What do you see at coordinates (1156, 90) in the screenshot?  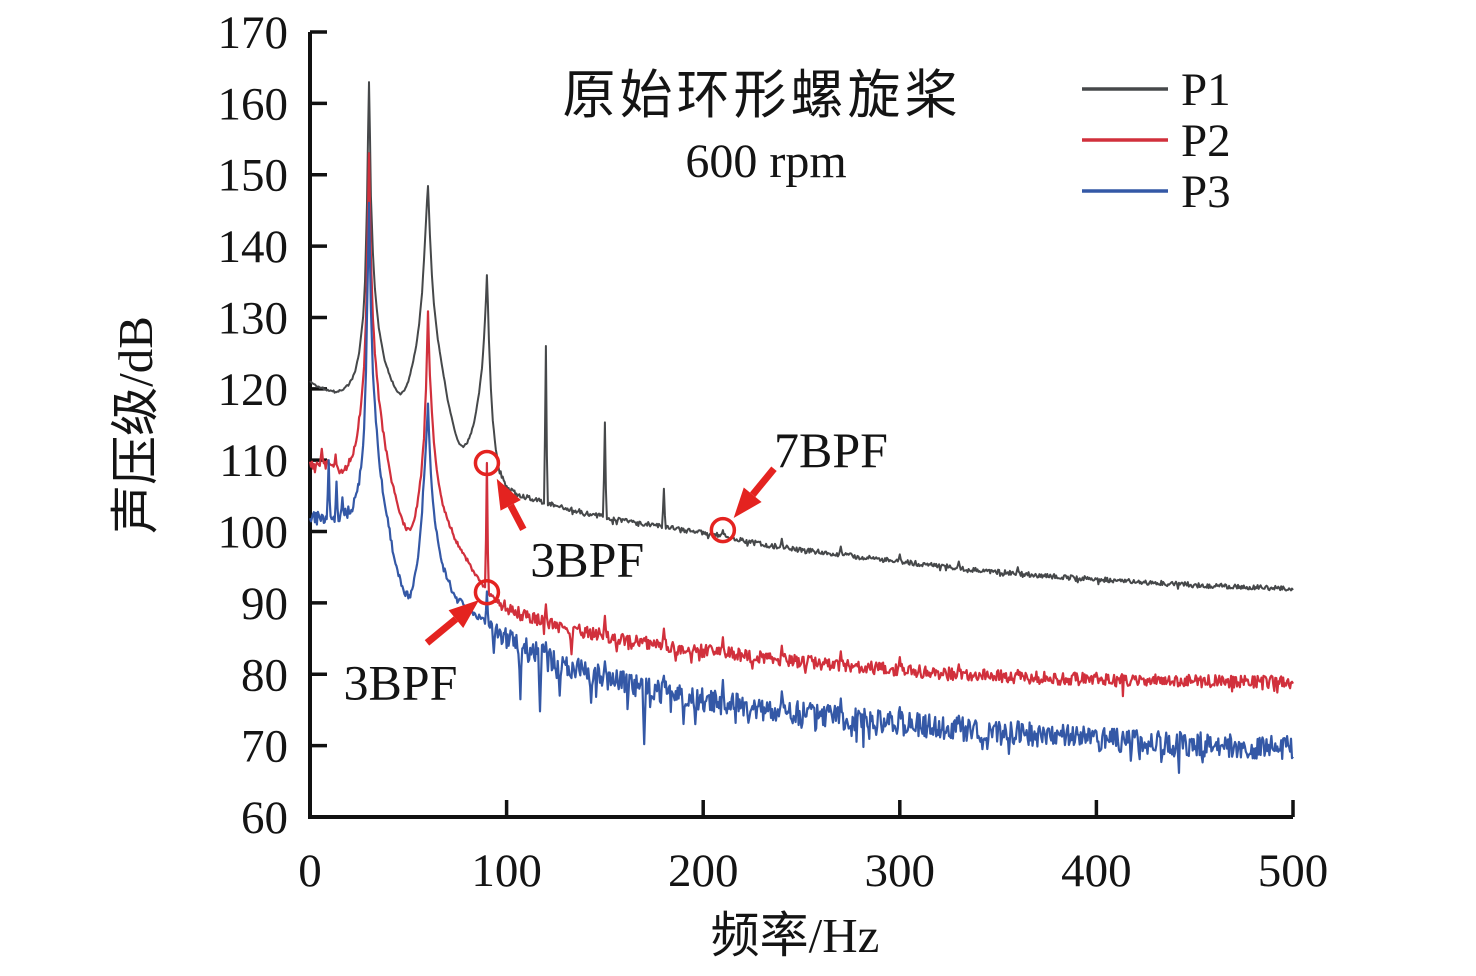 I see `legend-item-p1: P1` at bounding box center [1156, 90].